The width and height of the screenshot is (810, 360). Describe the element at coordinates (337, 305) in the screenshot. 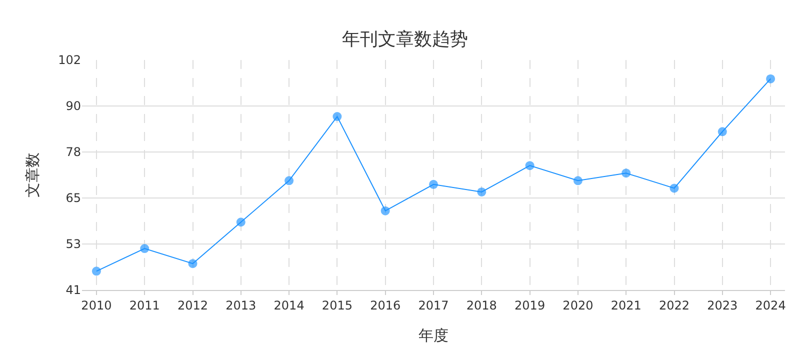

I see `x-tick-label: 2015` at that location.